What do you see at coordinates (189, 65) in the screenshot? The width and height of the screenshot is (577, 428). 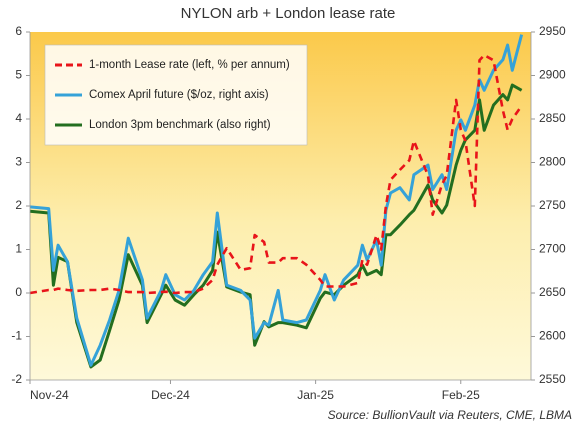 I see `legend-label: 1-month Lease rate (left, % per annum)` at bounding box center [189, 65].